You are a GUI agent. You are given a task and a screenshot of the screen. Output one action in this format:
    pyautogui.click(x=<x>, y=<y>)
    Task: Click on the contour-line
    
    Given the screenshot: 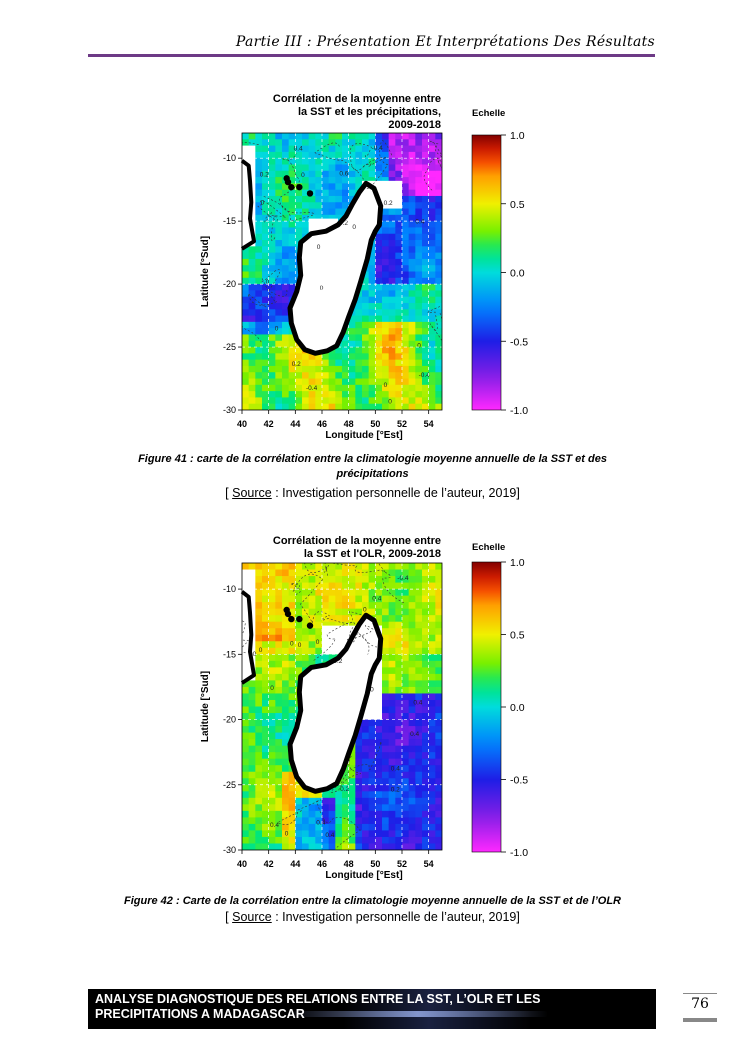 What is the action you would take?
    pyautogui.click(x=432, y=165)
    